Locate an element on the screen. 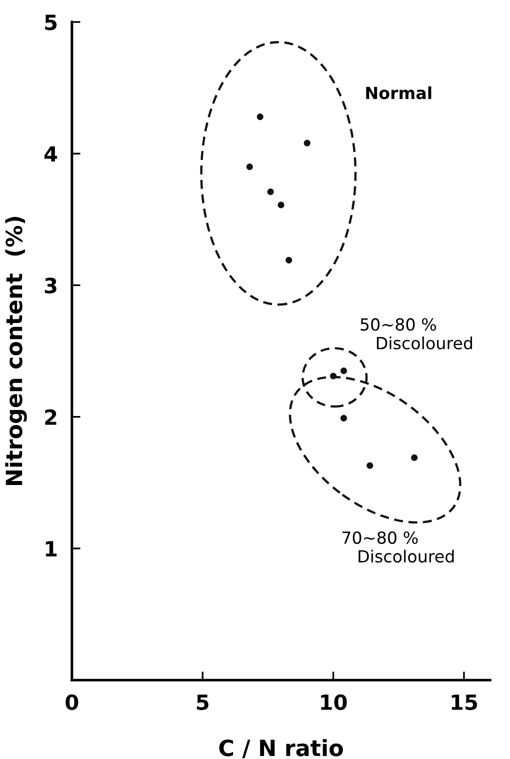 The height and width of the screenshot is (759, 510). y-tick-label: 1 is located at coordinates (51, 548).